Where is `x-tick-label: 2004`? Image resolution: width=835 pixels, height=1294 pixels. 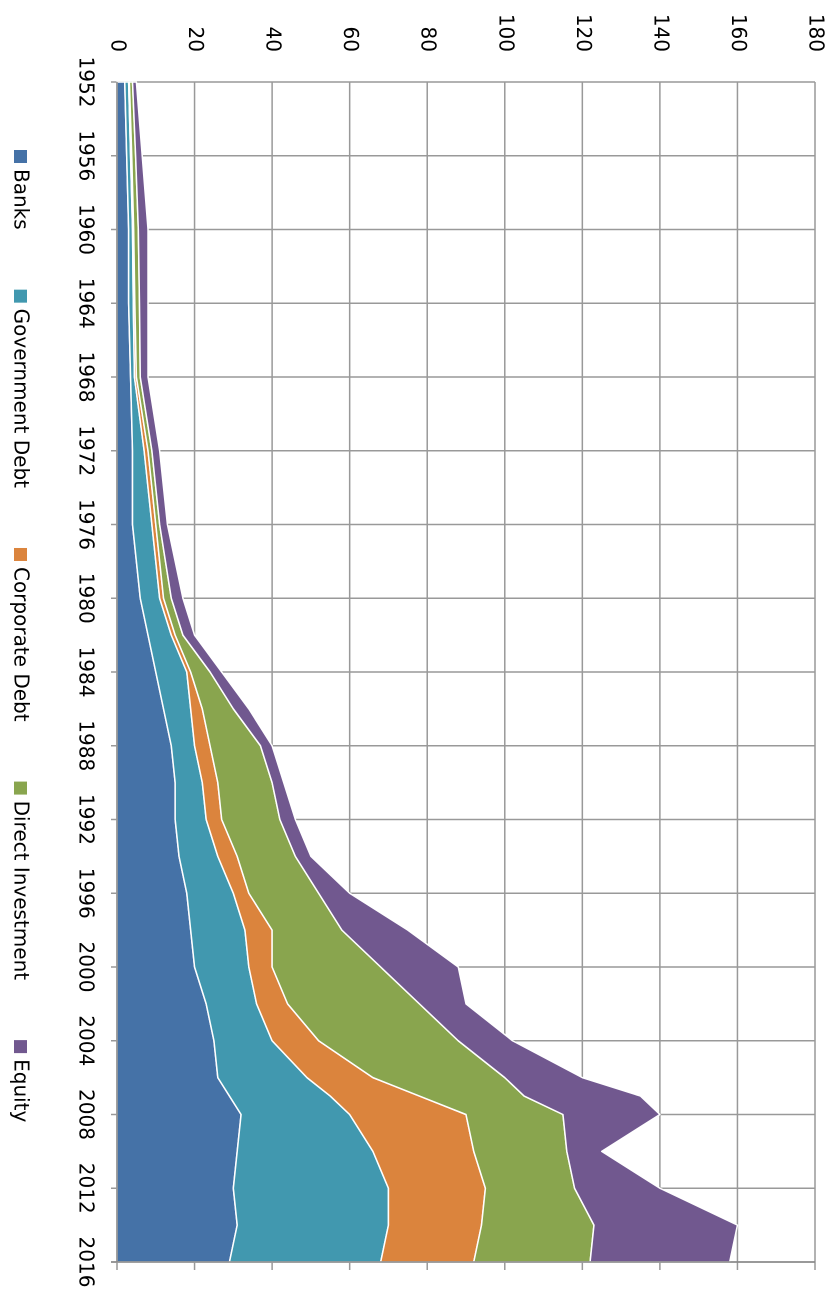 x-tick-label: 2004 is located at coordinates (87, 1040).